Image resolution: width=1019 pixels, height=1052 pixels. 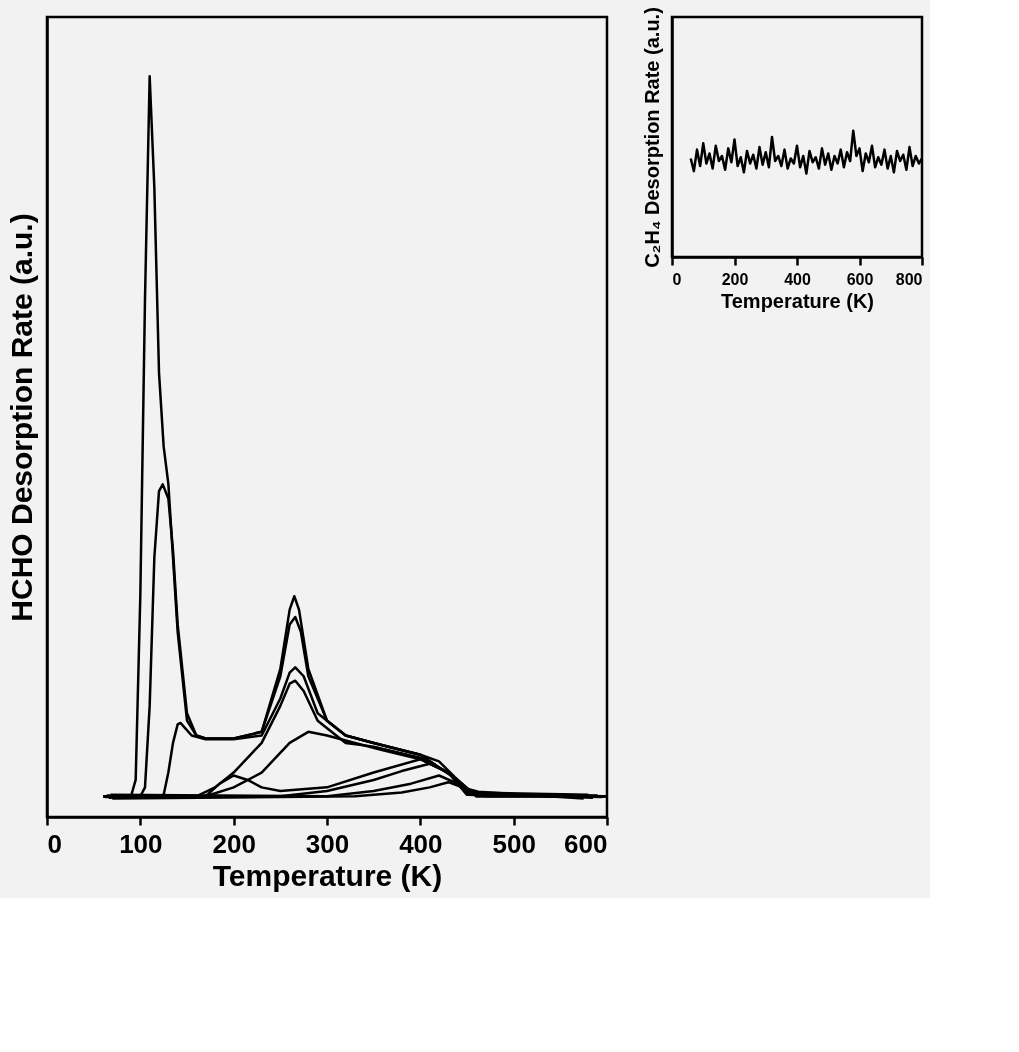 I want to click on y-axis-title: HCHO Desorption Rate (a.u.), so click(x=21, y=417).